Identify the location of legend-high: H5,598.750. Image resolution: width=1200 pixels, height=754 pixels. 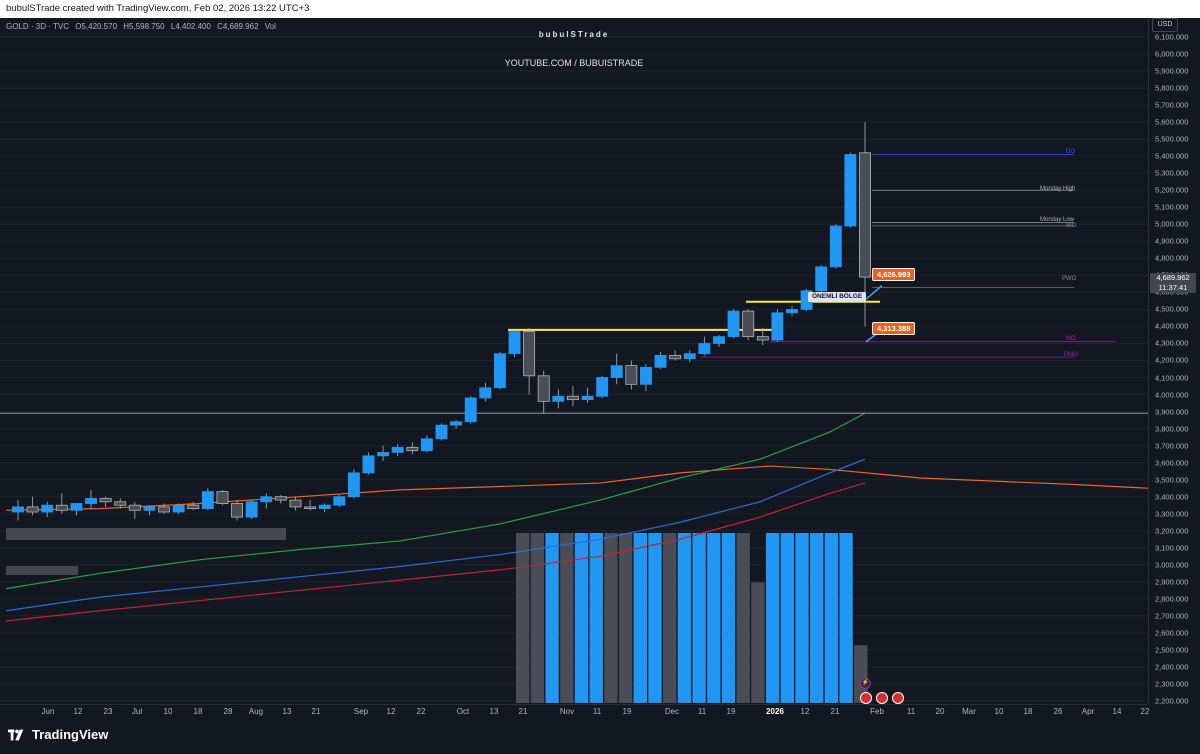
(144, 26).